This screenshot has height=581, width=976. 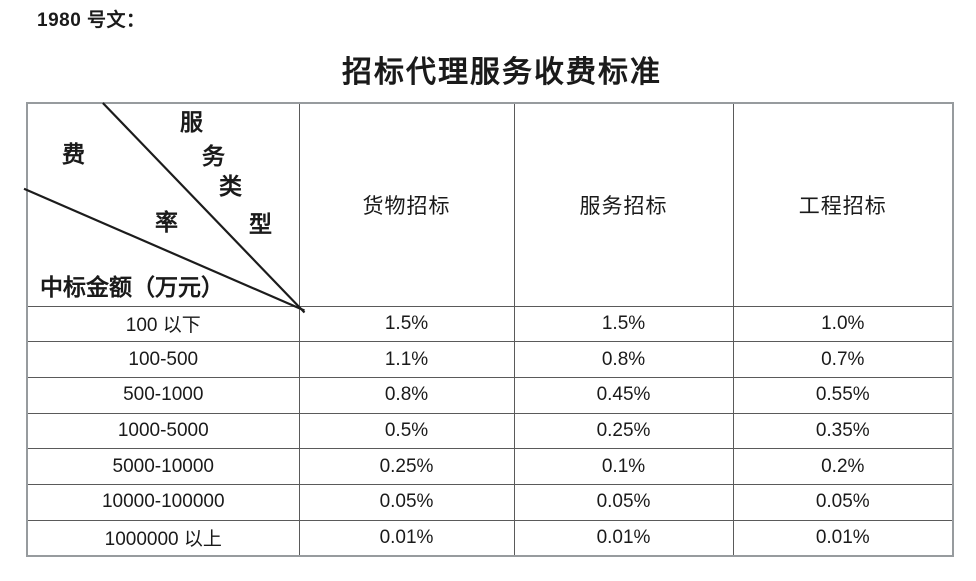 I want to click on diagonal-line-lower, so click(x=164, y=249).